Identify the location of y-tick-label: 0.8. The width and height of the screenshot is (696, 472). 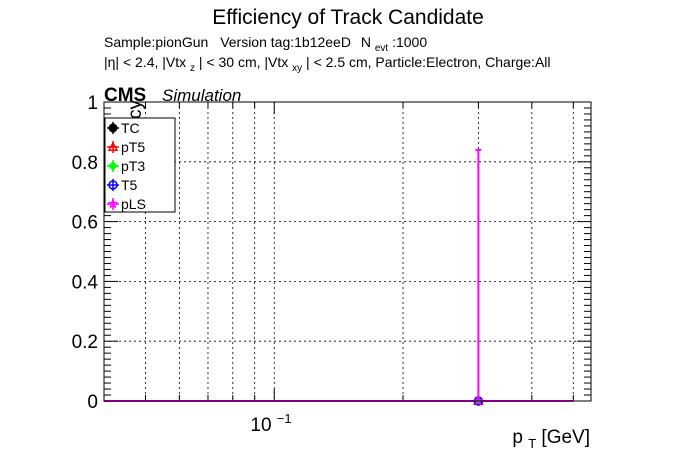
(85, 163).